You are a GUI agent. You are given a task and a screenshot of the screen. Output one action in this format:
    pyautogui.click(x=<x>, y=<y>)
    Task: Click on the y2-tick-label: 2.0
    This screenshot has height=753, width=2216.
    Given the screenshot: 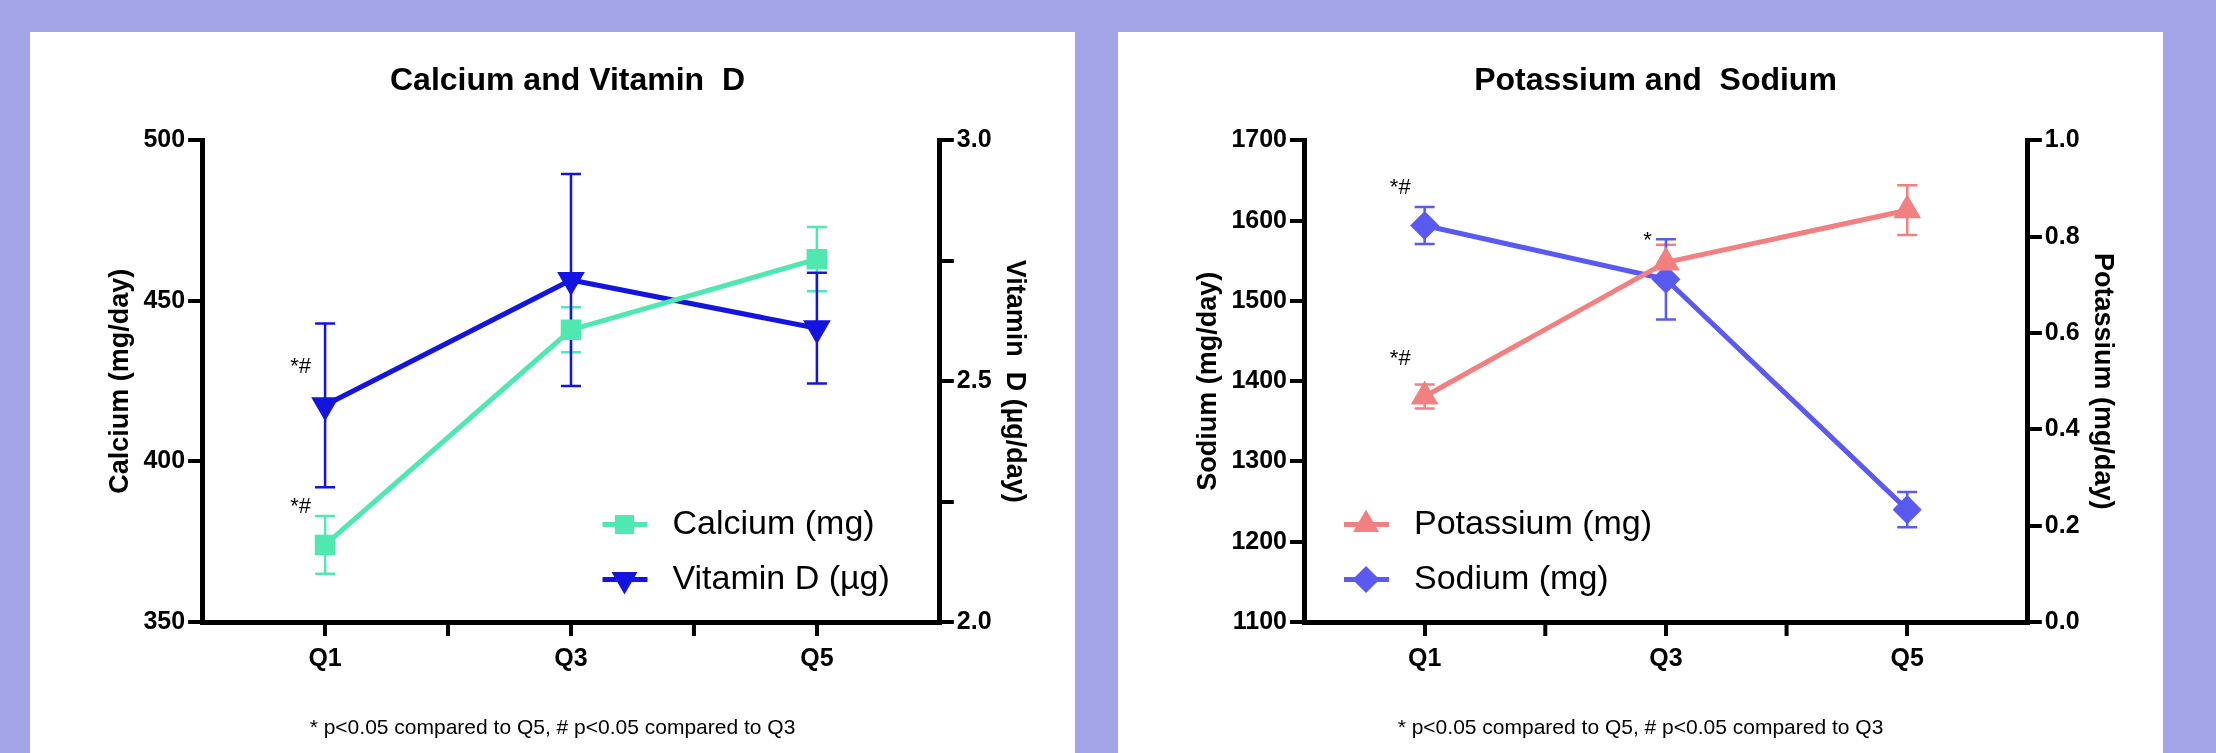 What is the action you would take?
    pyautogui.click(x=974, y=619)
    